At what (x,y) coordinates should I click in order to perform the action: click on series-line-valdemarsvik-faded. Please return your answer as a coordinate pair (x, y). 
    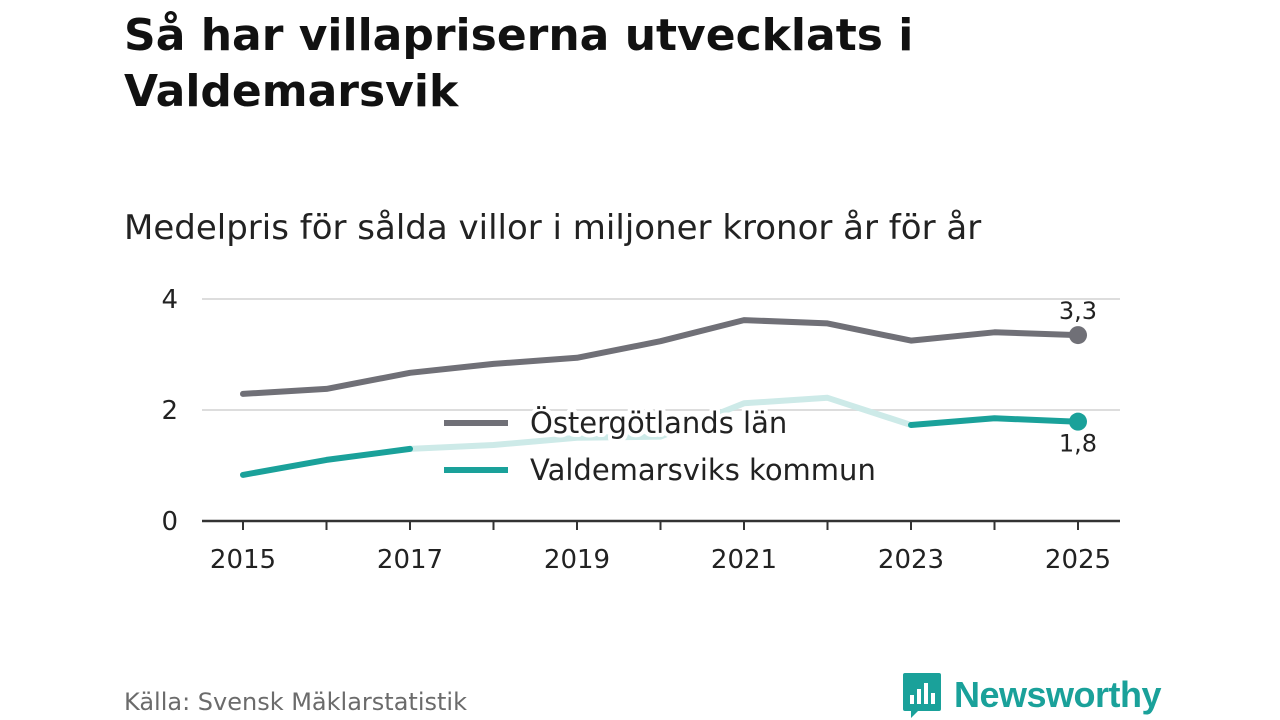
    Looking at the image, I should click on (660, 423).